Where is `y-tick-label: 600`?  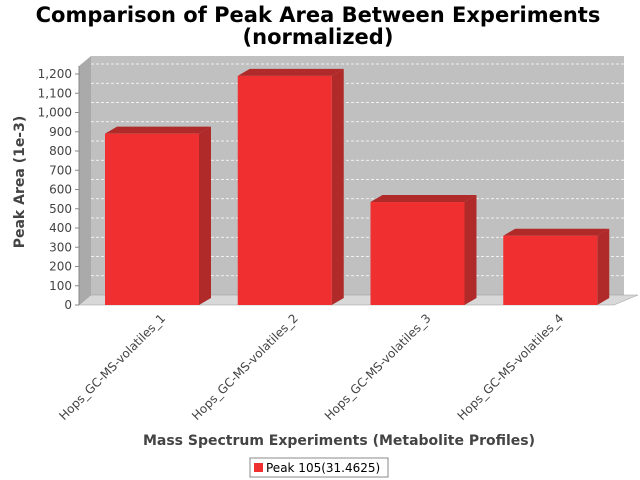 y-tick-label: 600 is located at coordinates (60, 190).